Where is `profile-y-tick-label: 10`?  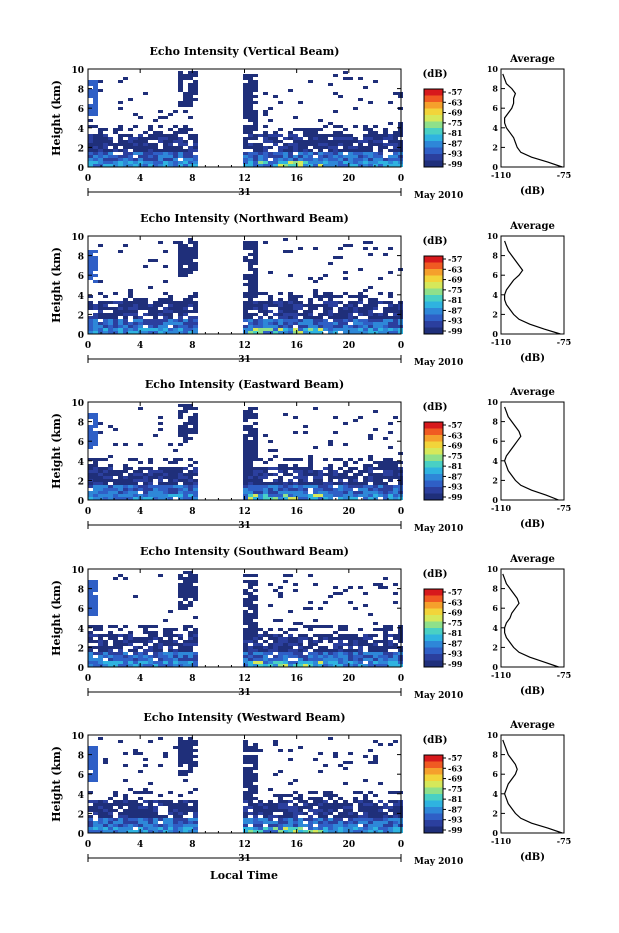 profile-y-tick-label: 10 is located at coordinates (493, 569).